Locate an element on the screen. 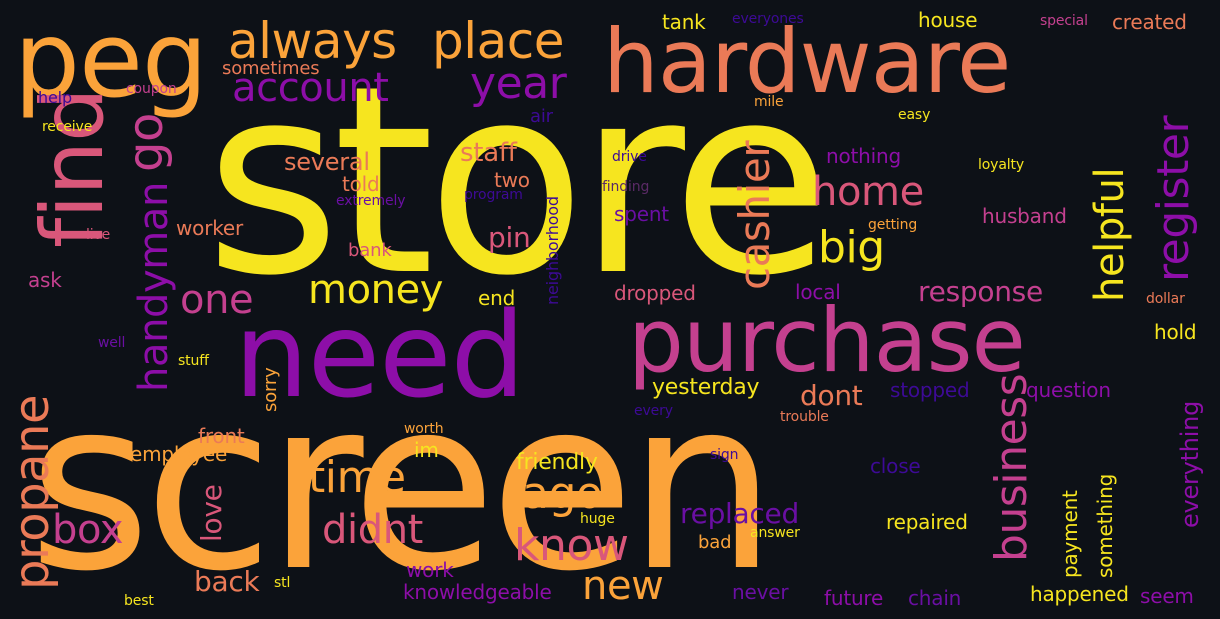  word-live: live is located at coordinates (98, 235).